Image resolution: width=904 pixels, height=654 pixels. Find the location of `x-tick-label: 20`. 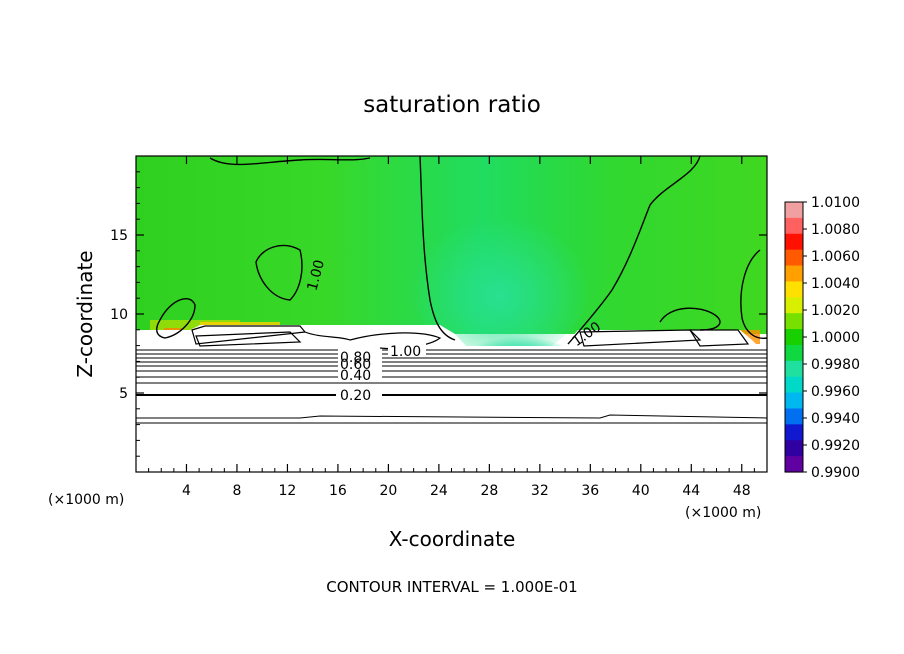

x-tick-label: 20 is located at coordinates (388, 491).